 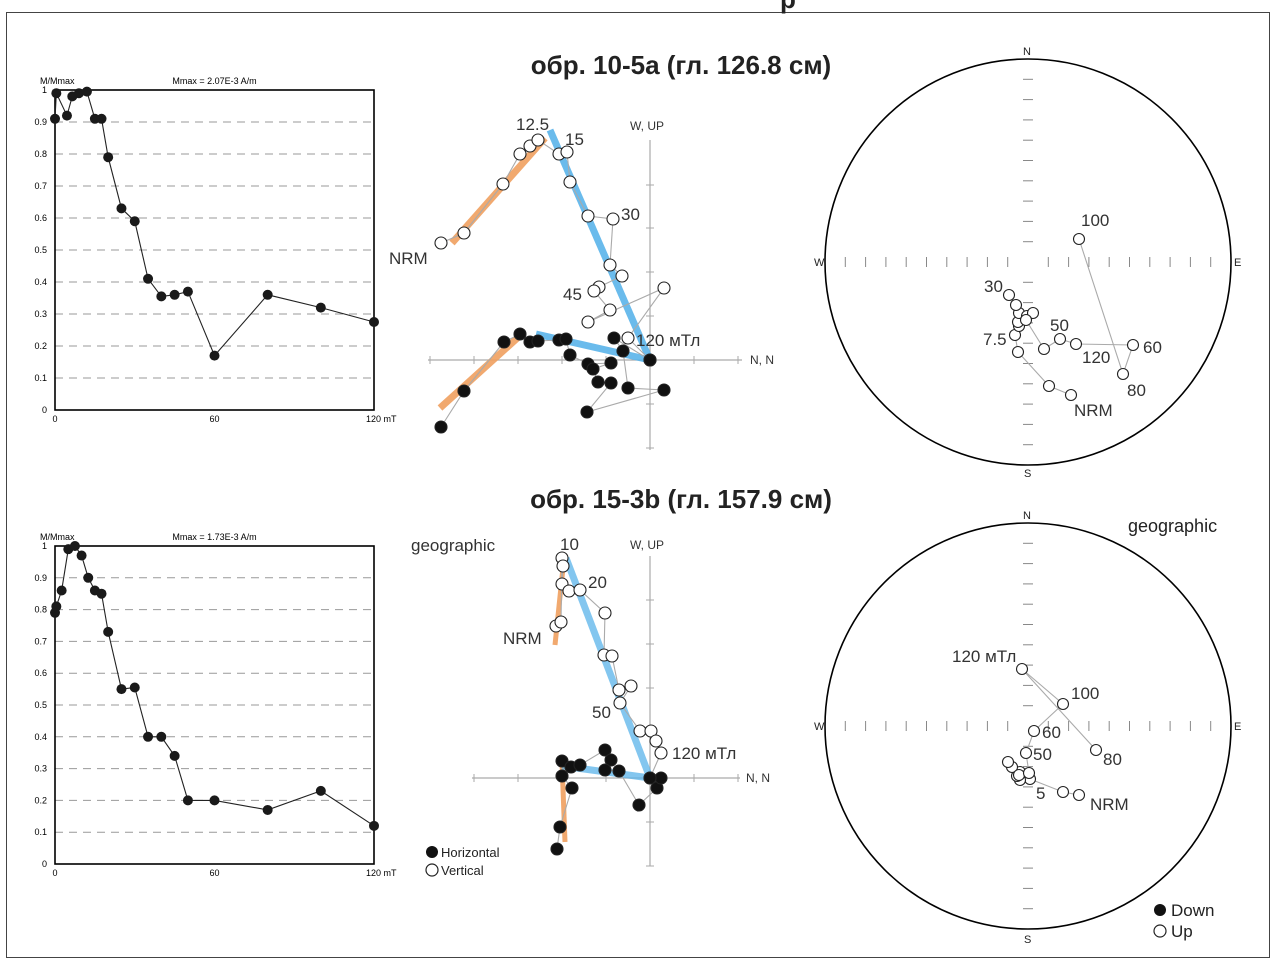 I want to click on stereo-label: NRM, so click(x=1109, y=804).